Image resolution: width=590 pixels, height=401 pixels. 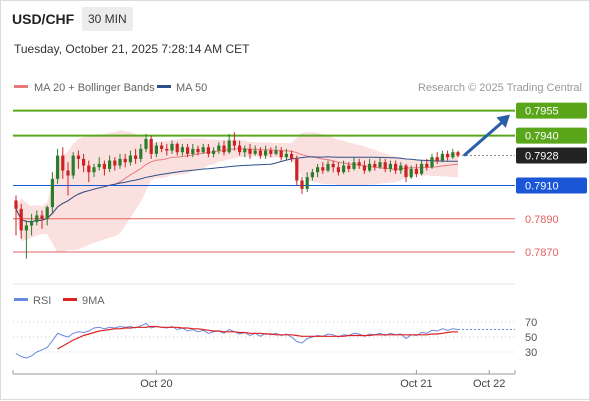 What do you see at coordinates (551, 155) in the screenshot?
I see `last-price-tag` at bounding box center [551, 155].